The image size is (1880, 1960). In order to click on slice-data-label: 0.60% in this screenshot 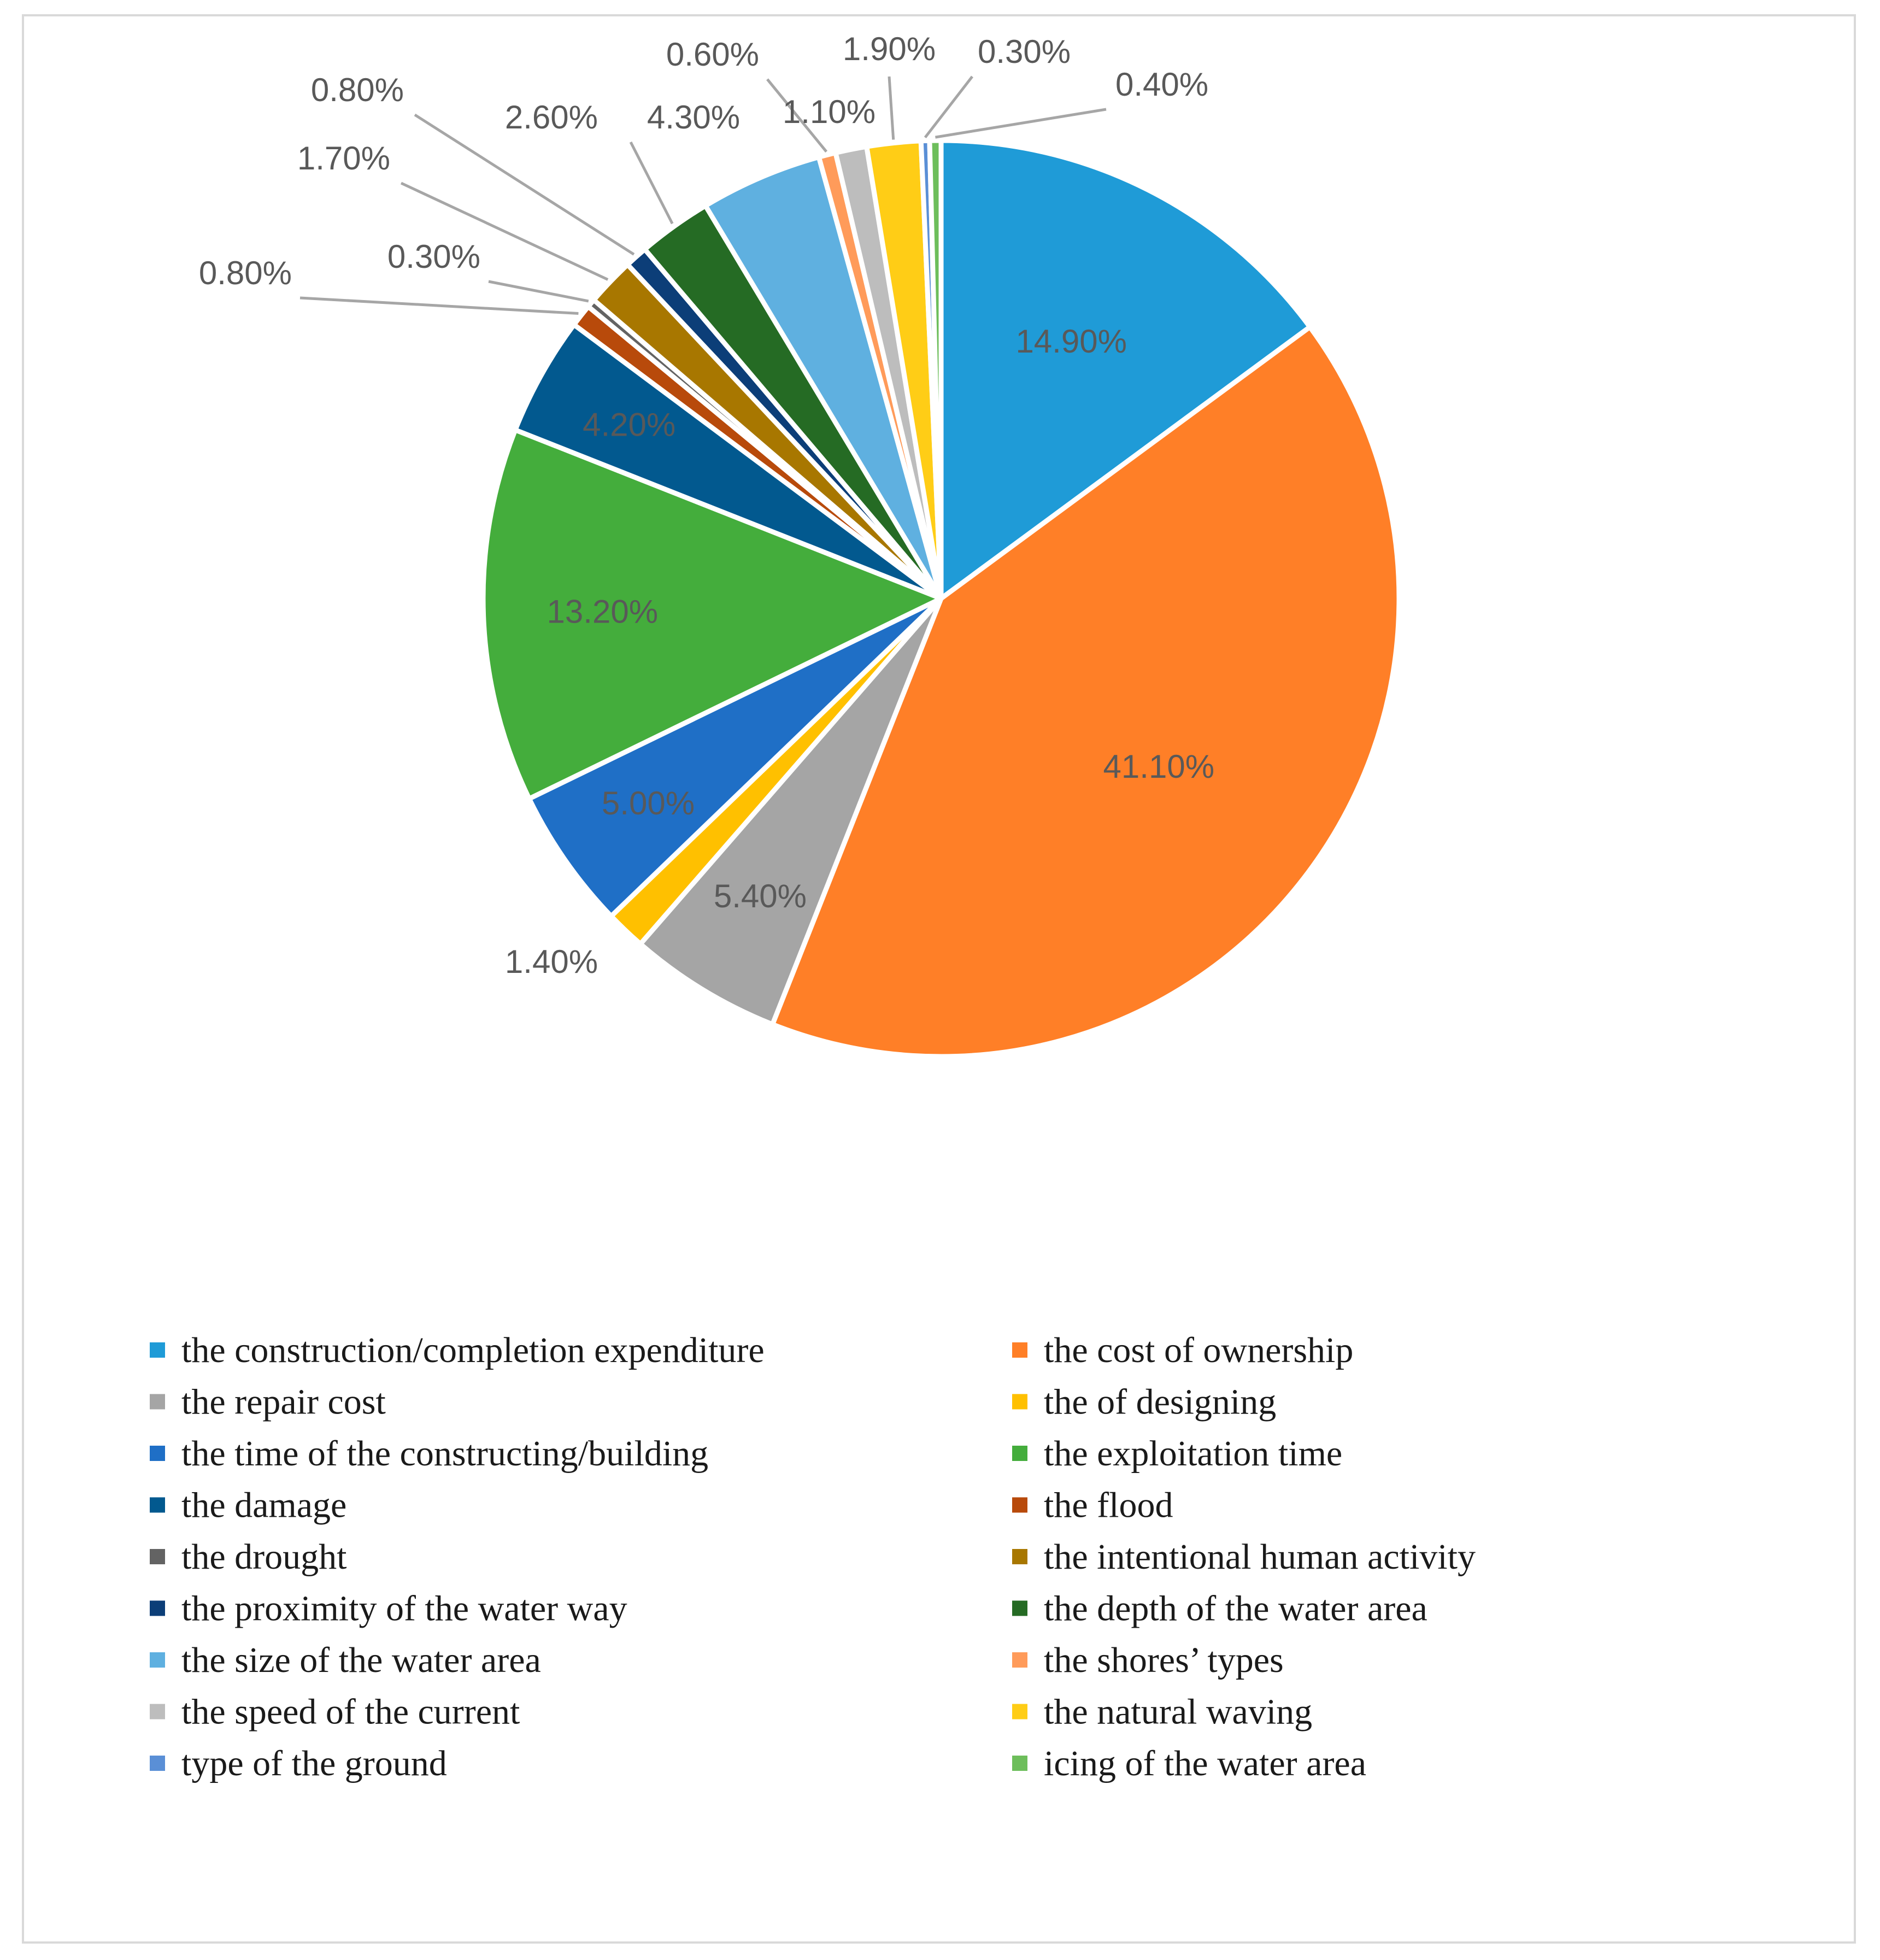, I will do `click(712, 54)`.